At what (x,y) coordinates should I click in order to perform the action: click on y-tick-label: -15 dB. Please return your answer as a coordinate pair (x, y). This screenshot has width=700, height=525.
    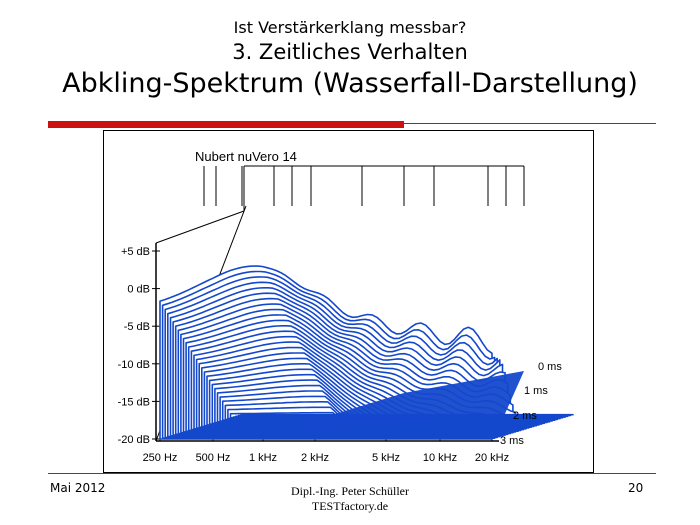
    Looking at the image, I should click on (134, 402).